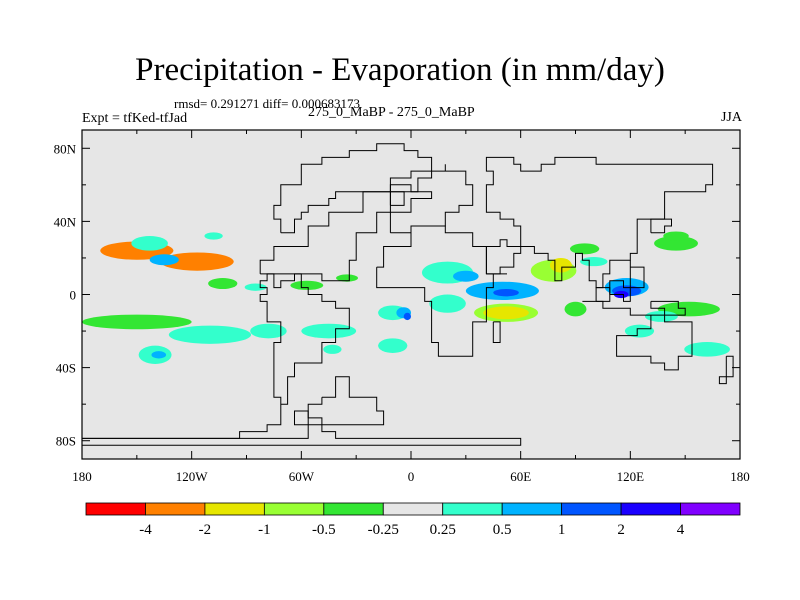  Describe the element at coordinates (205, 530) in the screenshot. I see `colorbar-label: -2` at that location.